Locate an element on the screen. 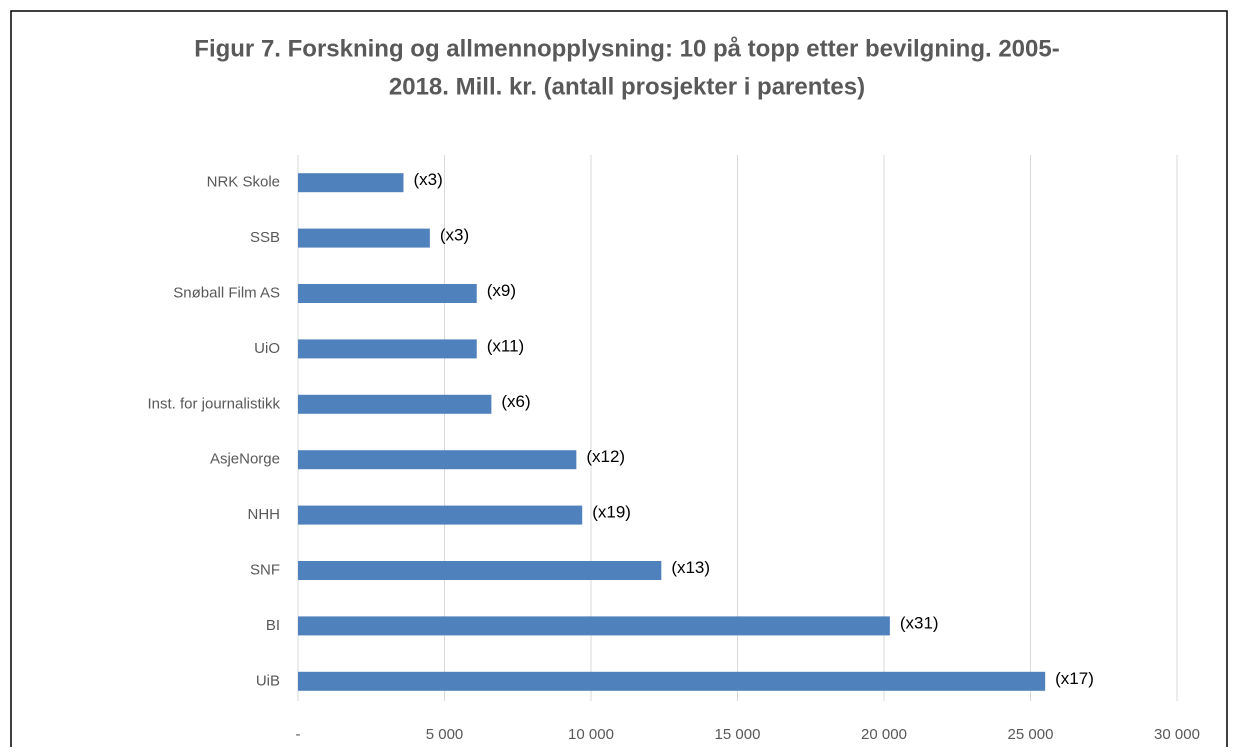  y-tick-label: UiO is located at coordinates (267, 348).